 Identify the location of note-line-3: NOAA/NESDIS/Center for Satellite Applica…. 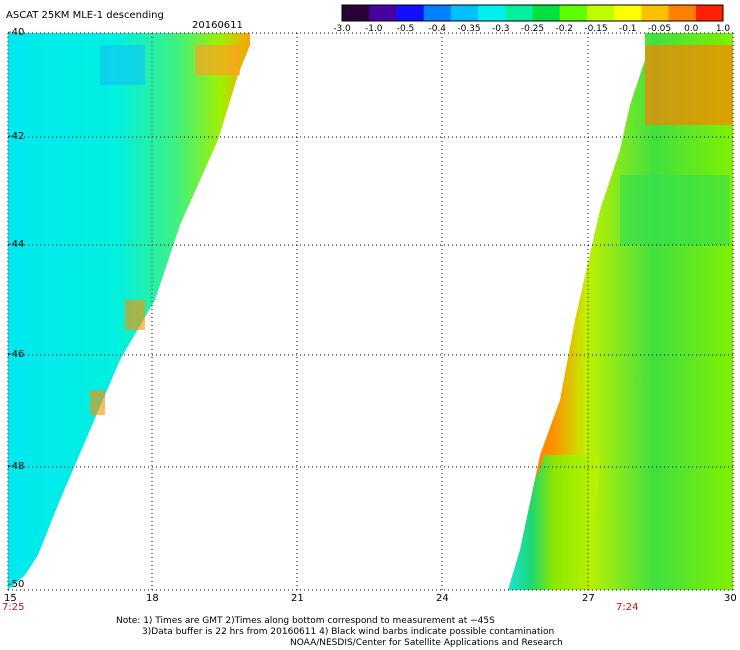
(426, 643).